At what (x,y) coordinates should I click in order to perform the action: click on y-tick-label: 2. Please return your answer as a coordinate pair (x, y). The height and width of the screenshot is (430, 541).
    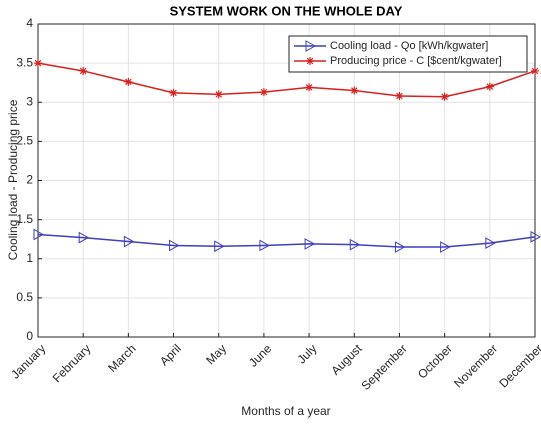
    Looking at the image, I should click on (29, 180).